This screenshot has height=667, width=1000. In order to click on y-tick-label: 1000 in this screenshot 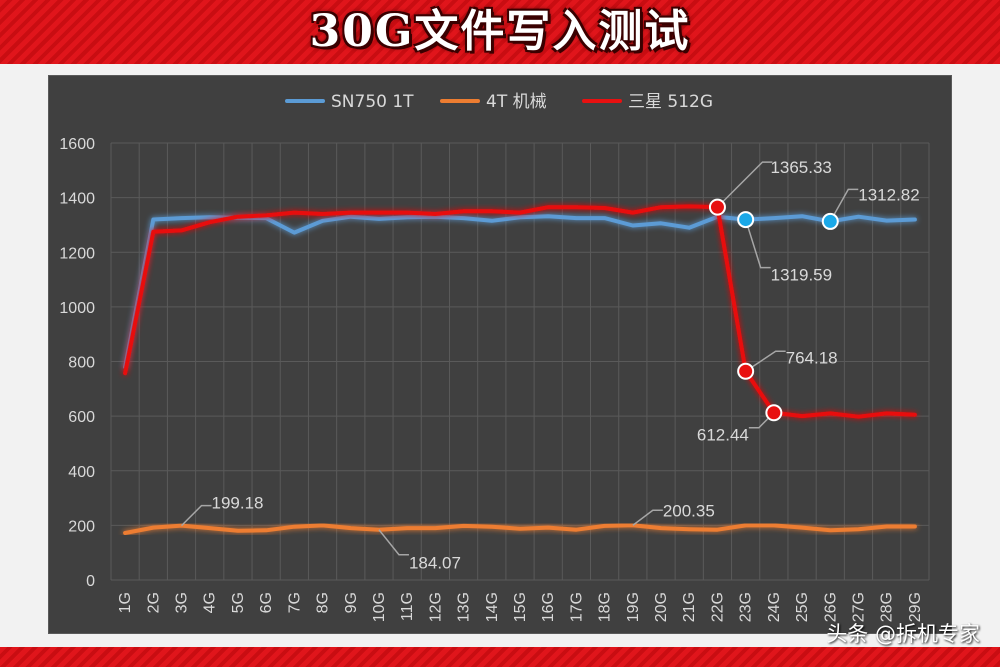, I will do `click(77, 308)`.